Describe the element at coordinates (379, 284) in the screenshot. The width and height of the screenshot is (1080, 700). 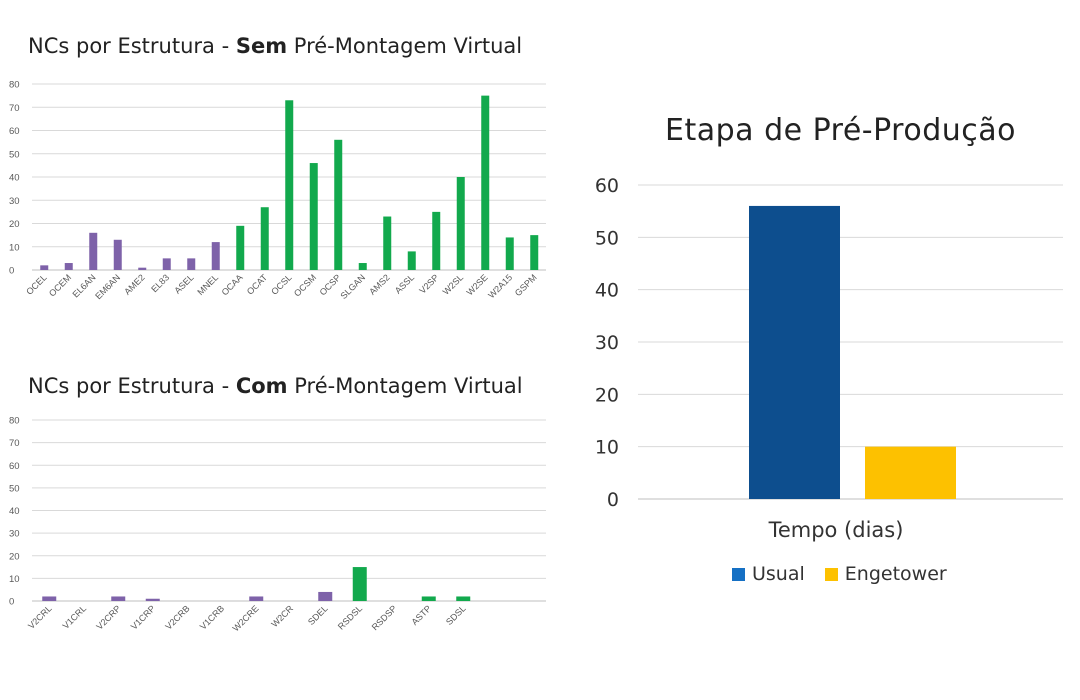
I see `chart-sem-x-tick-label: AMS2` at that location.